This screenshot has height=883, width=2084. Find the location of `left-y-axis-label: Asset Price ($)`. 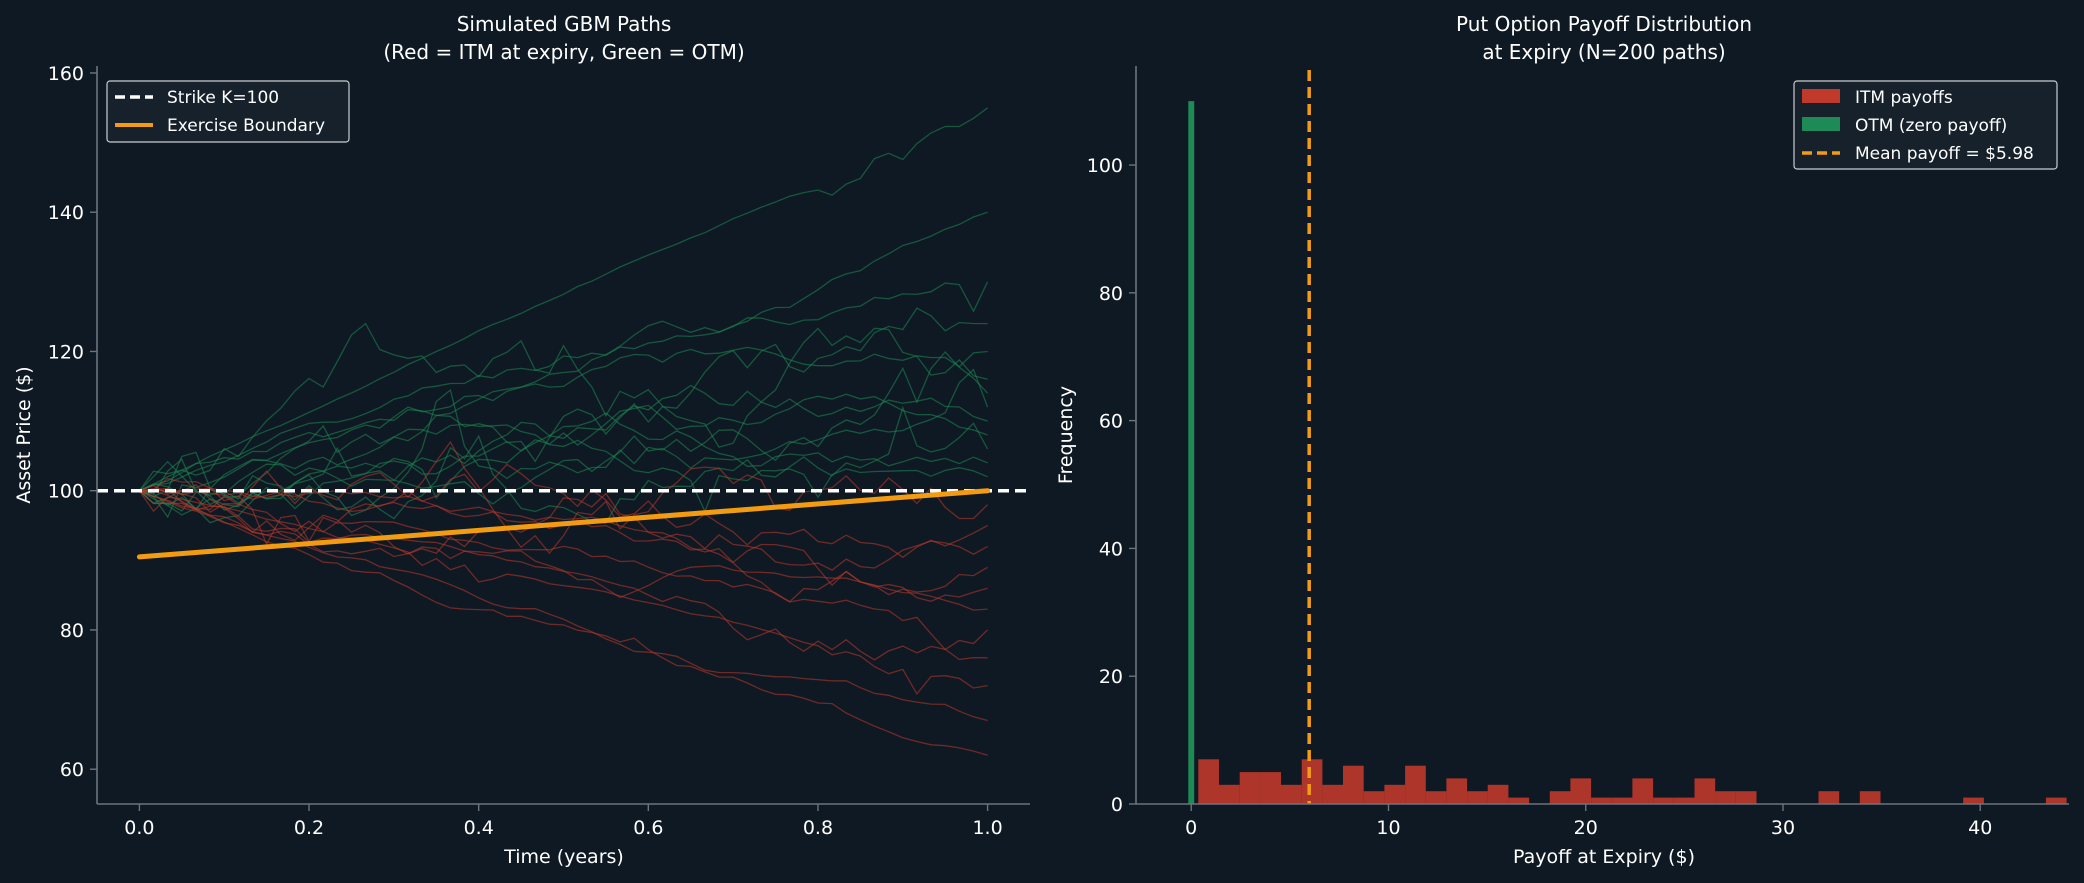

left-y-axis-label: Asset Price ($) is located at coordinates (24, 434).